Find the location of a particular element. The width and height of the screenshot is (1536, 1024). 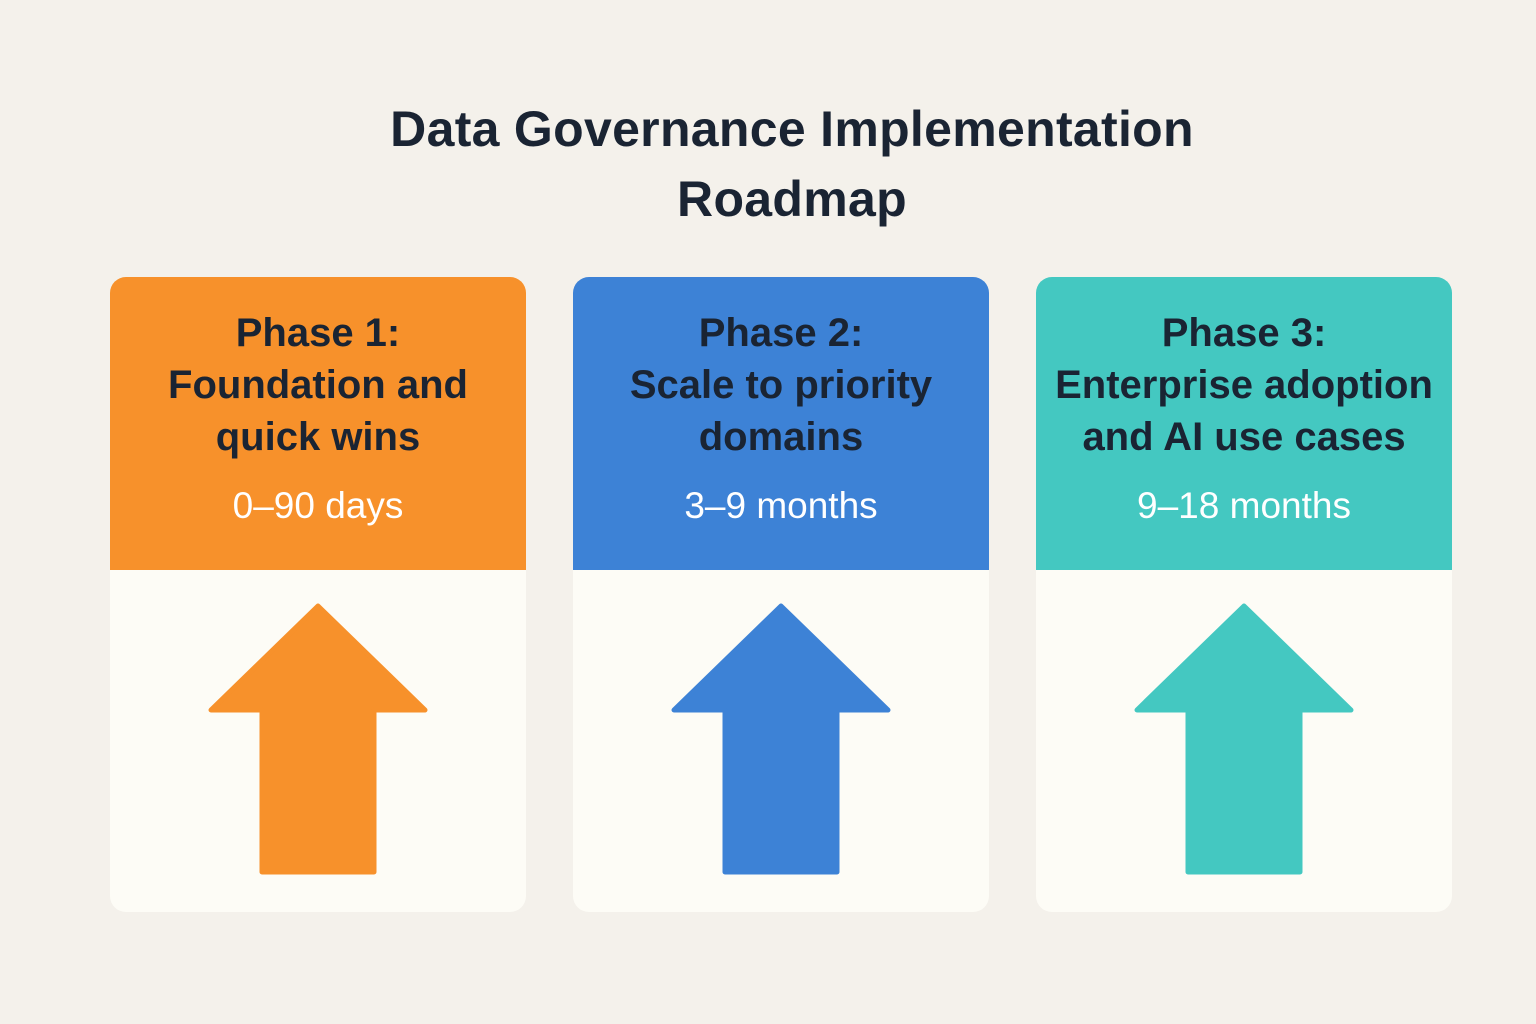

phase-2-body is located at coordinates (781, 741).